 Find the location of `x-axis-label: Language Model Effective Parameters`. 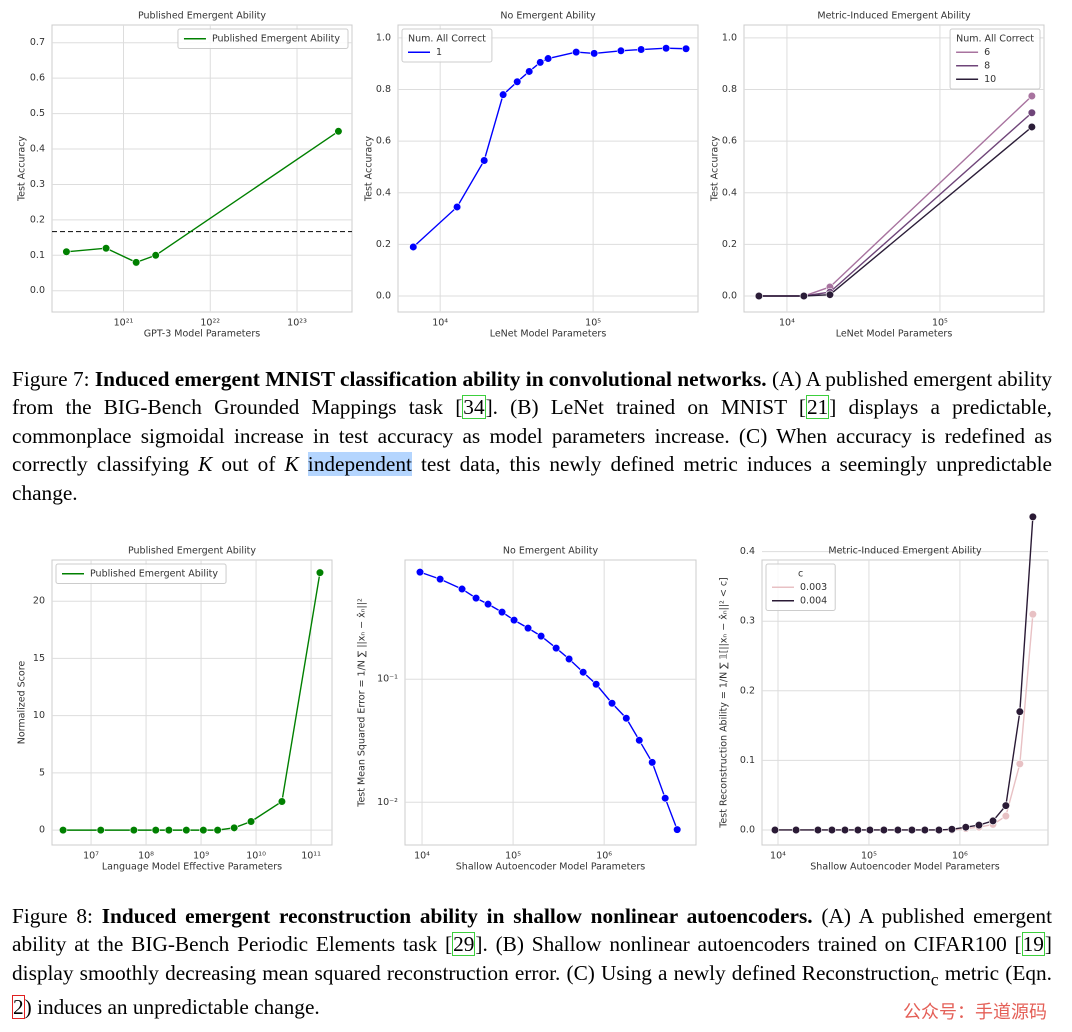

x-axis-label: Language Model Effective Parameters is located at coordinates (192, 867).